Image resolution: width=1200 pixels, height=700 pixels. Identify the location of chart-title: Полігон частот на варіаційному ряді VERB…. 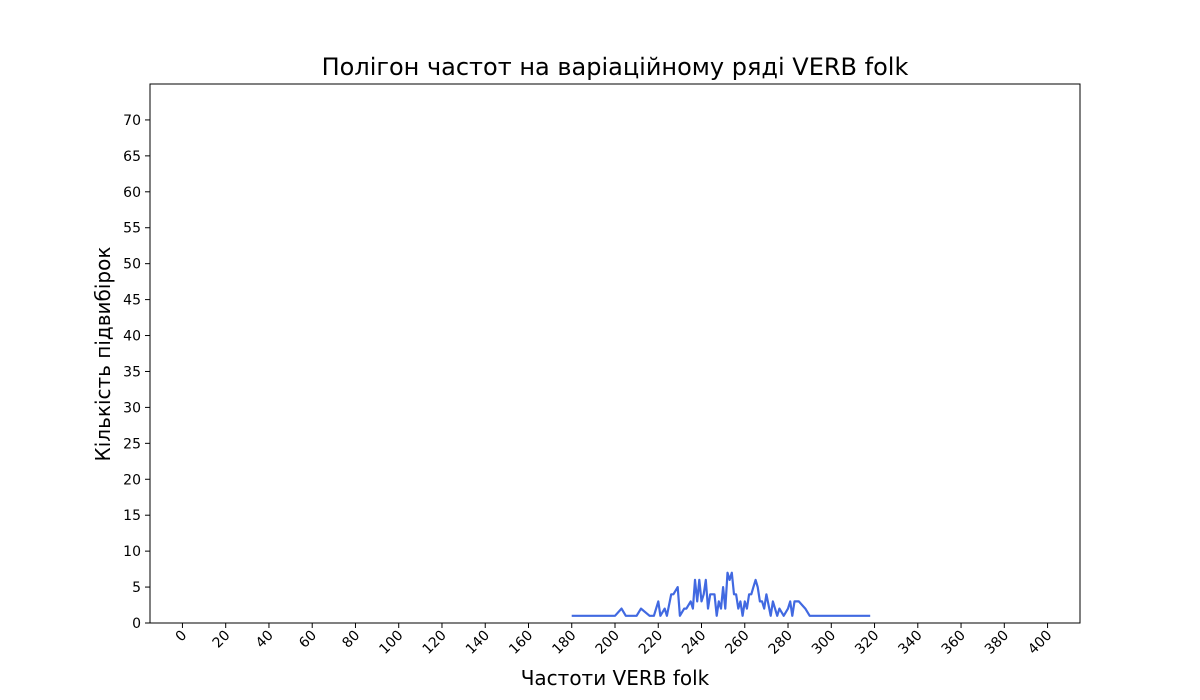
(615, 67).